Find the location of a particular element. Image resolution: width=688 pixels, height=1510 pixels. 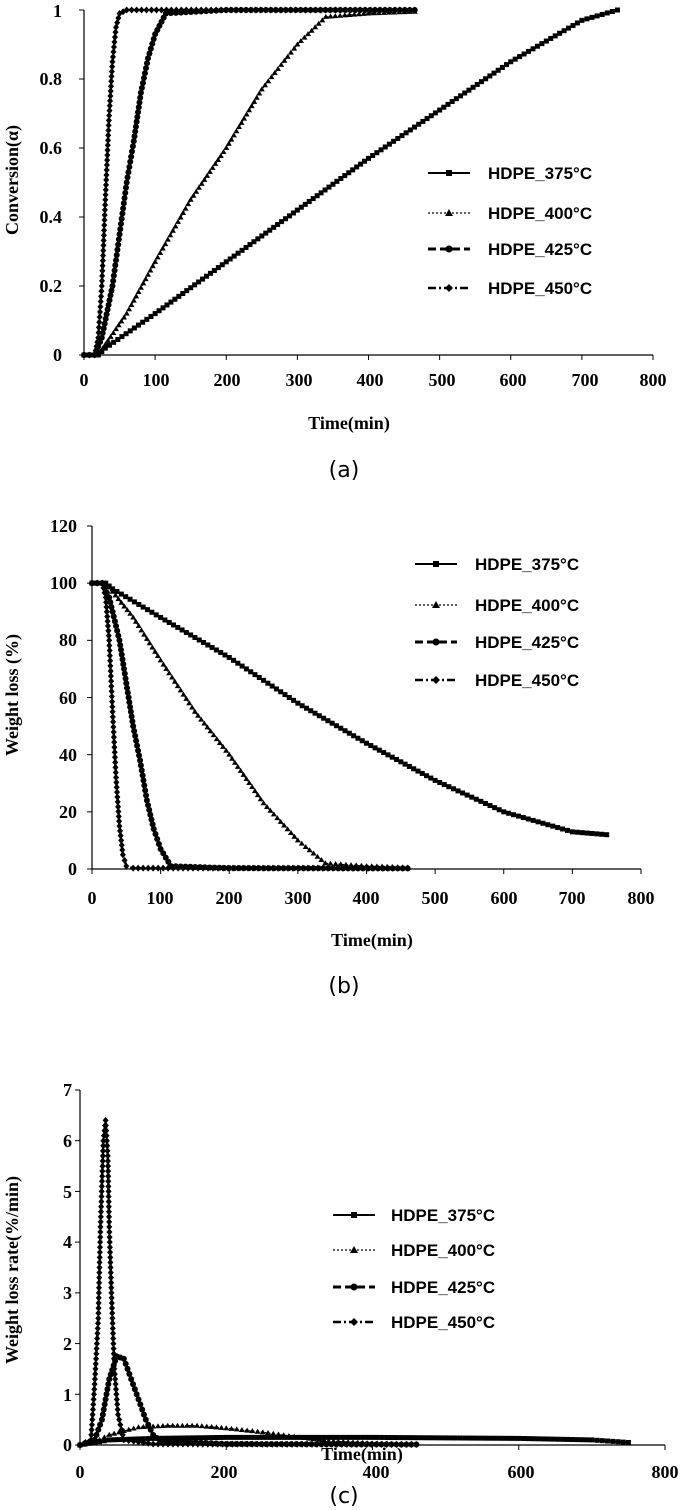

chart-b-xtick: 600 is located at coordinates (504, 898).